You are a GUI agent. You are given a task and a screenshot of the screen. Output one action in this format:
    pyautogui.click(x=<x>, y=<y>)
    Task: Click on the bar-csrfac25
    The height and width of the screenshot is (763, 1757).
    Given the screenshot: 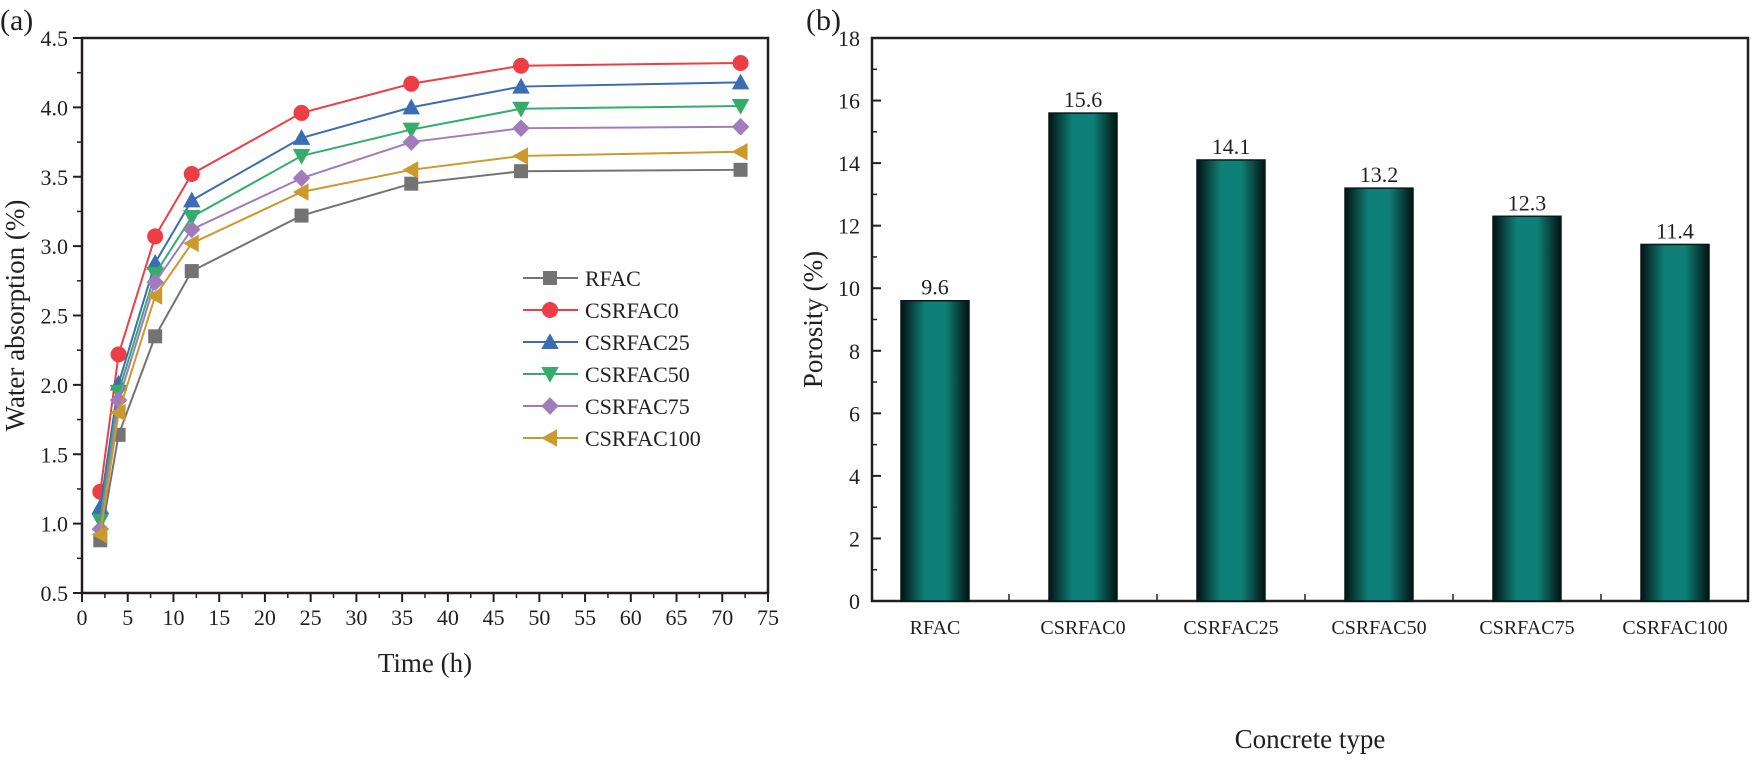 What is the action you would take?
    pyautogui.click(x=1231, y=380)
    